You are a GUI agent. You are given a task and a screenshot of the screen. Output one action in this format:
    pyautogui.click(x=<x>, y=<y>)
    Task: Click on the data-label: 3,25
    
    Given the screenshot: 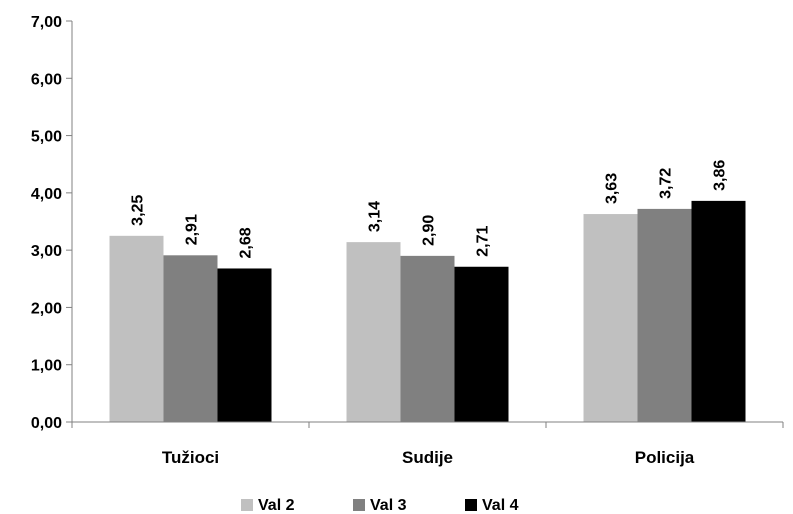 What is the action you would take?
    pyautogui.click(x=138, y=210)
    